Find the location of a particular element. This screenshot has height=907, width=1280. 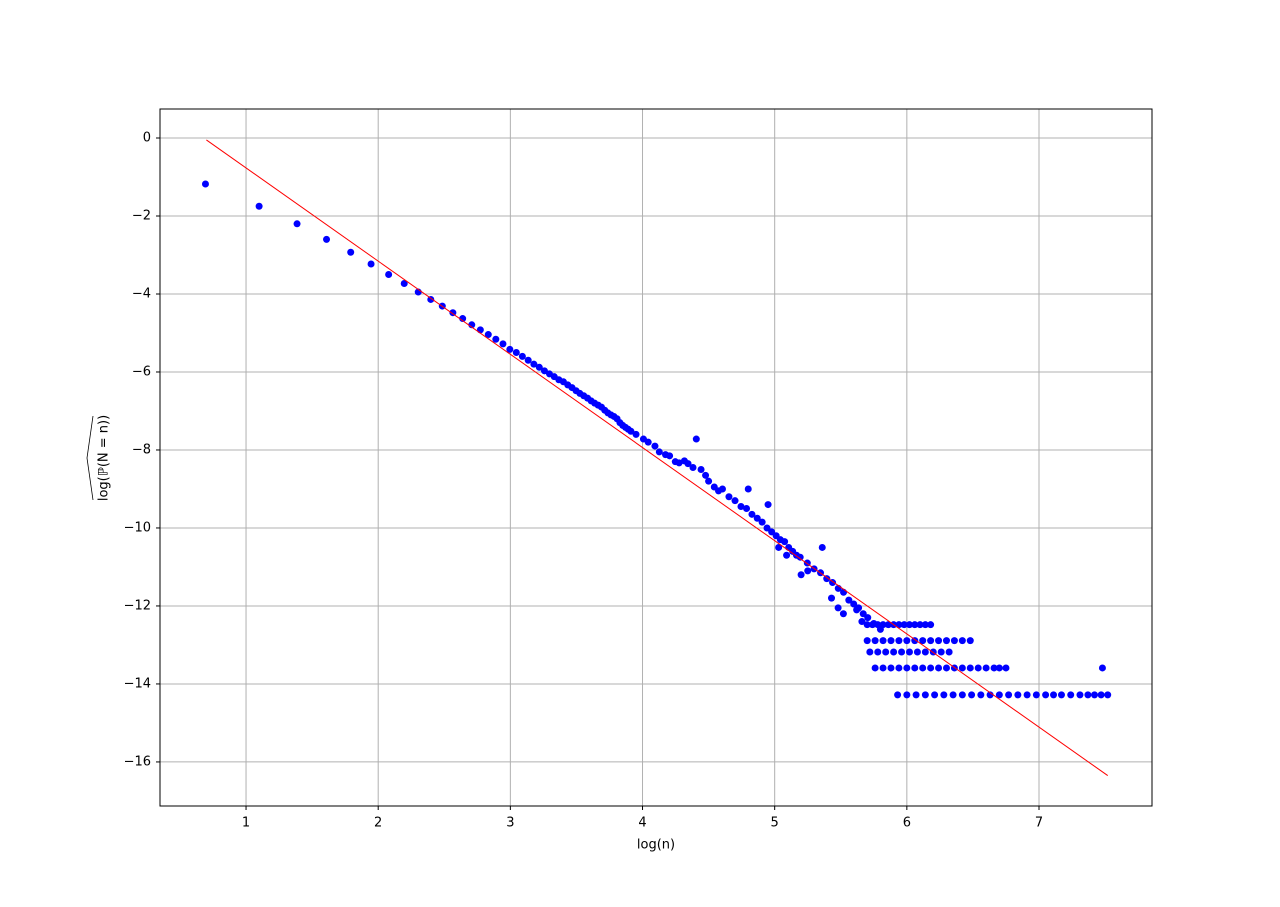

y-tick-label: −16 is located at coordinates (137, 761).